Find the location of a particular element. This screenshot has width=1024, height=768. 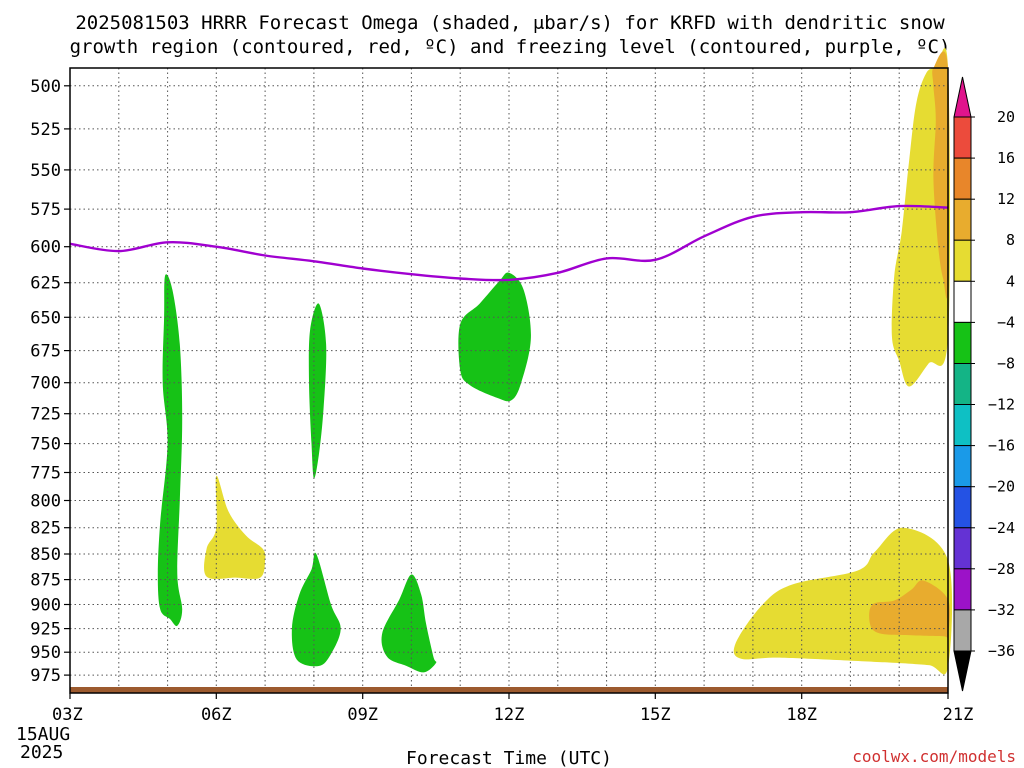

y-tick-label: 725 is located at coordinates (45, 415).